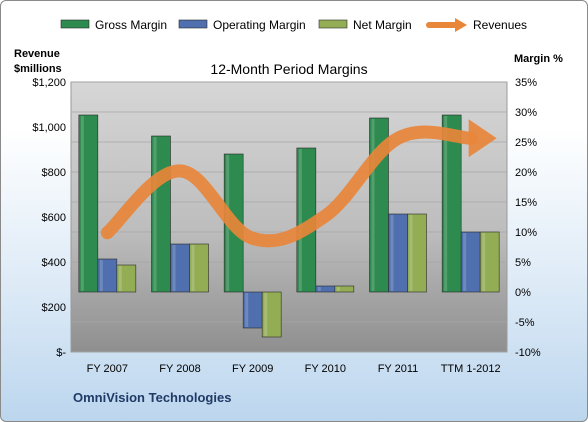  Describe the element at coordinates (54, 218) in the screenshot. I see `left-tick-label: $600` at that location.